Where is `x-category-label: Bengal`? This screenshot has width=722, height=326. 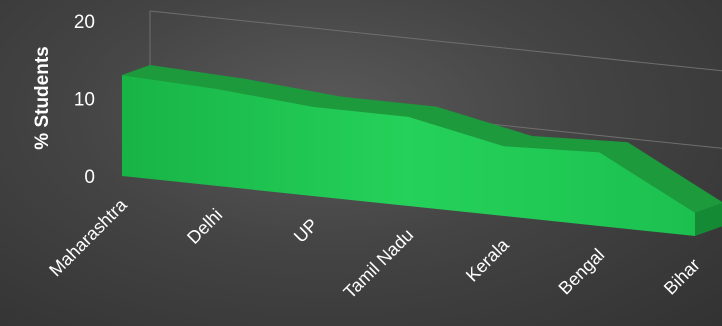
x-category-label: Bengal is located at coordinates (582, 272).